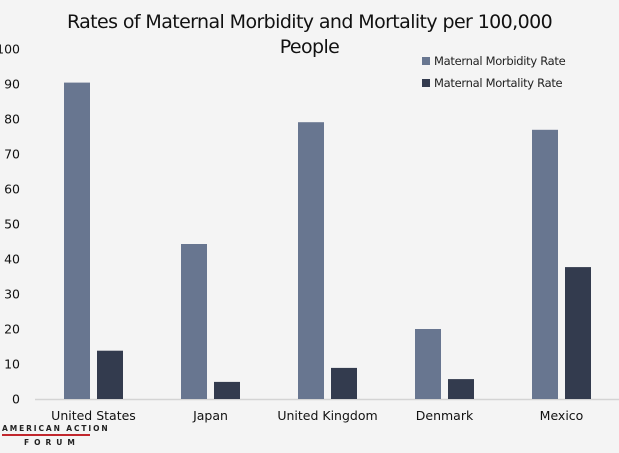 Image resolution: width=619 pixels, height=453 pixels. I want to click on legend-label-mortality: Maternal Mortality Rate, so click(498, 83).